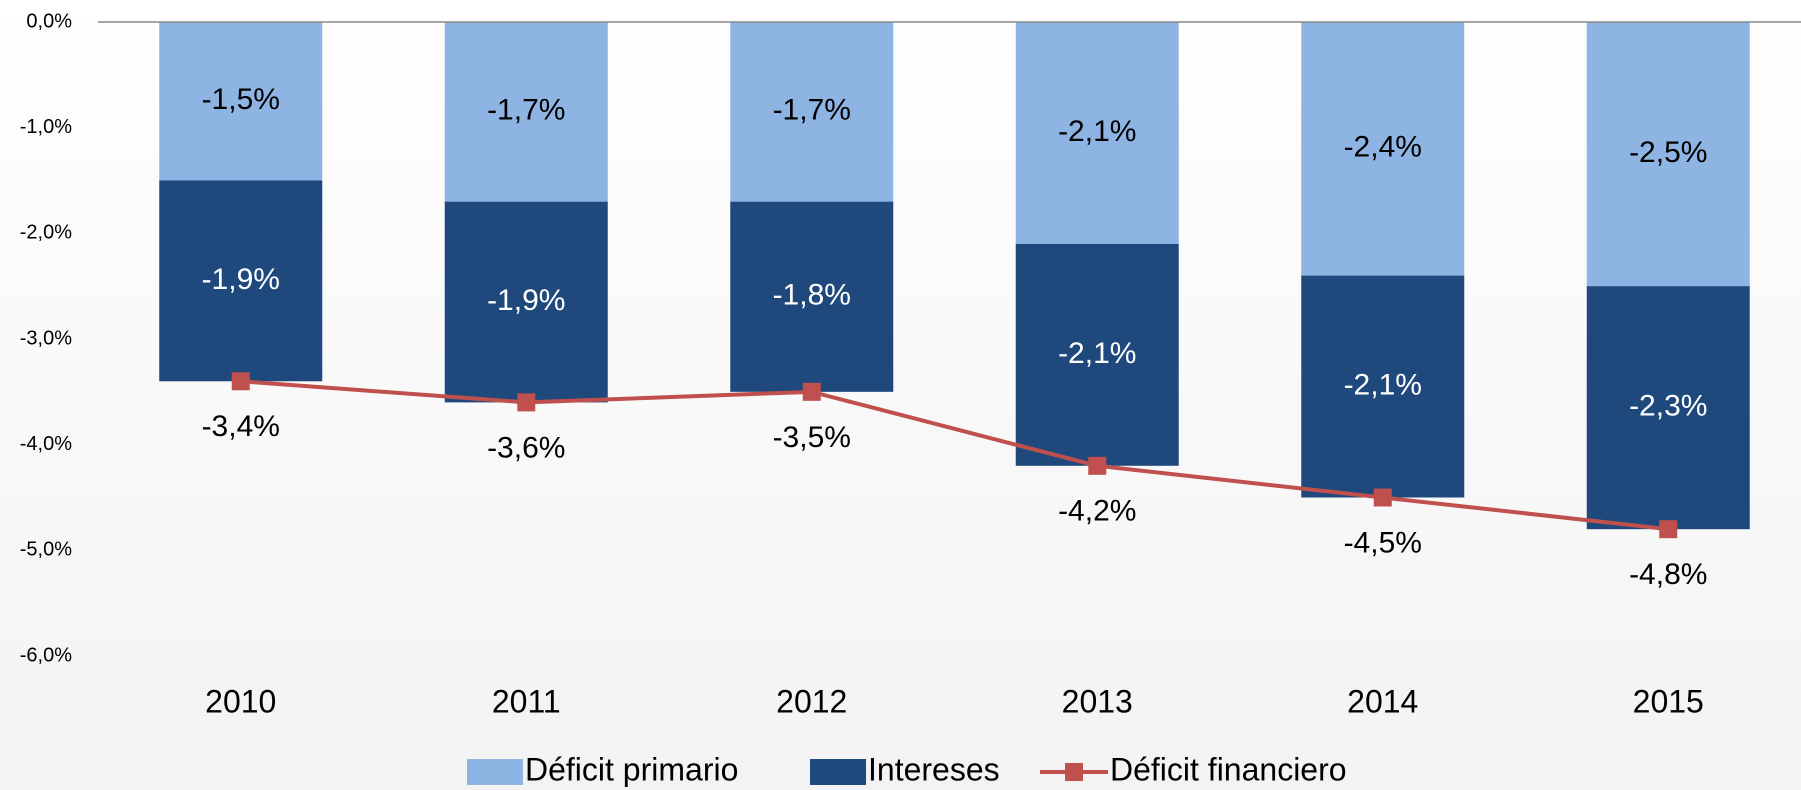  What do you see at coordinates (1228, 769) in the screenshot?
I see `legend-label: Déficit financiero` at bounding box center [1228, 769].